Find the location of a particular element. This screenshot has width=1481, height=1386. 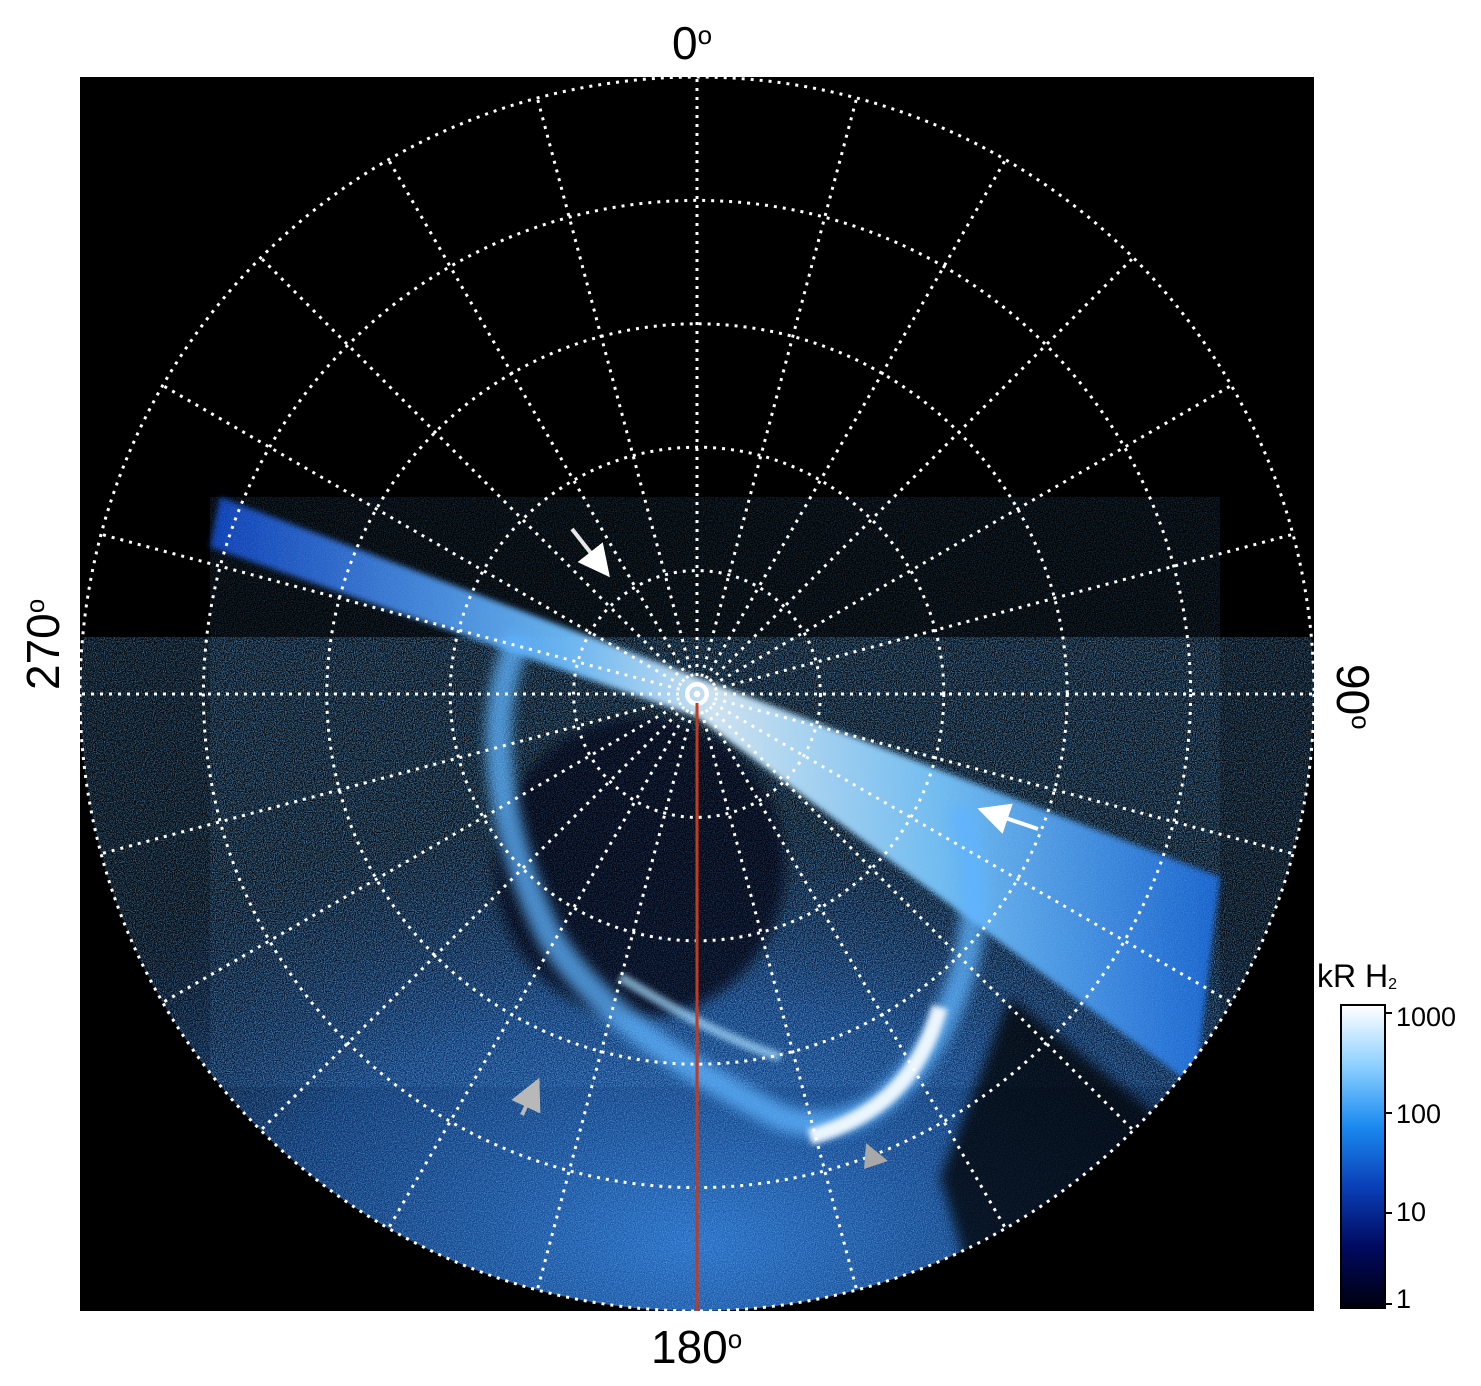

longitude-label-180: 180o is located at coordinates (697, 1347).